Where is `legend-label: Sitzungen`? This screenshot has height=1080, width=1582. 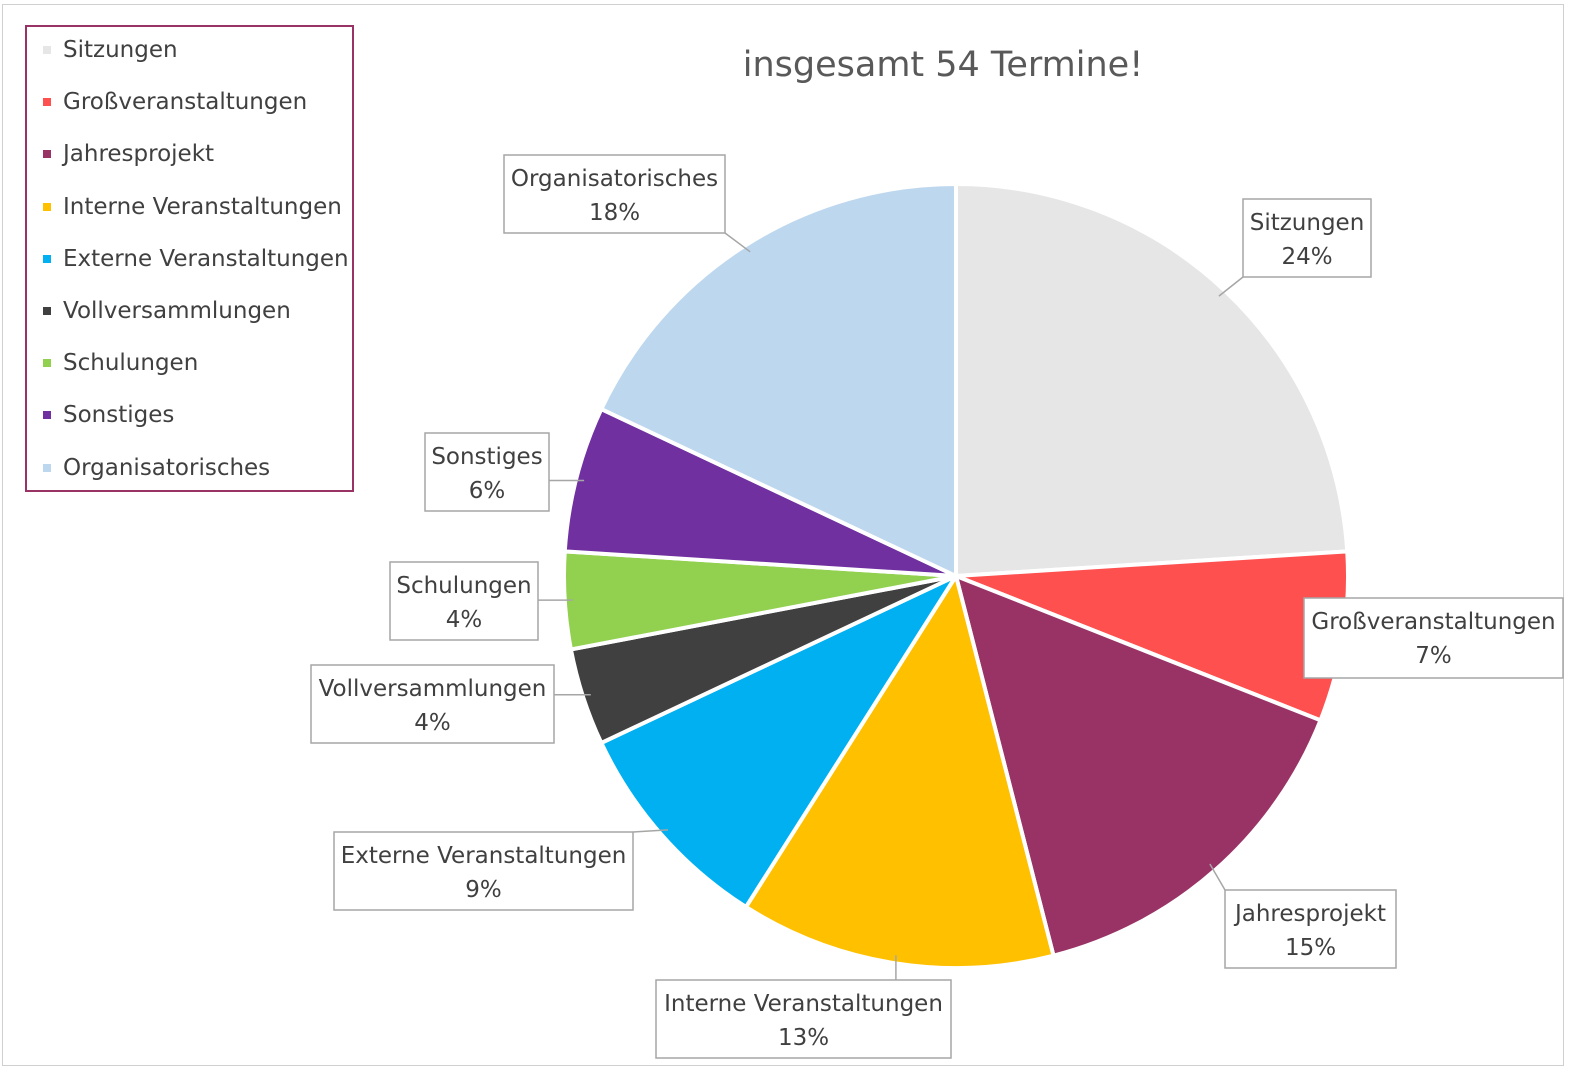 legend-label: Sitzungen is located at coordinates (120, 50).